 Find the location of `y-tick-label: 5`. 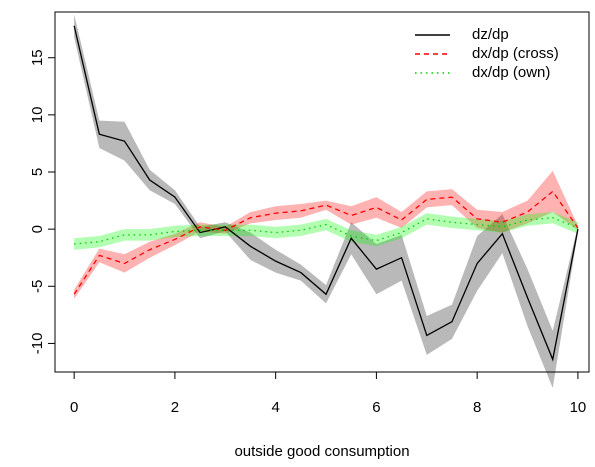

y-tick-label: 5 is located at coordinates (37, 172).